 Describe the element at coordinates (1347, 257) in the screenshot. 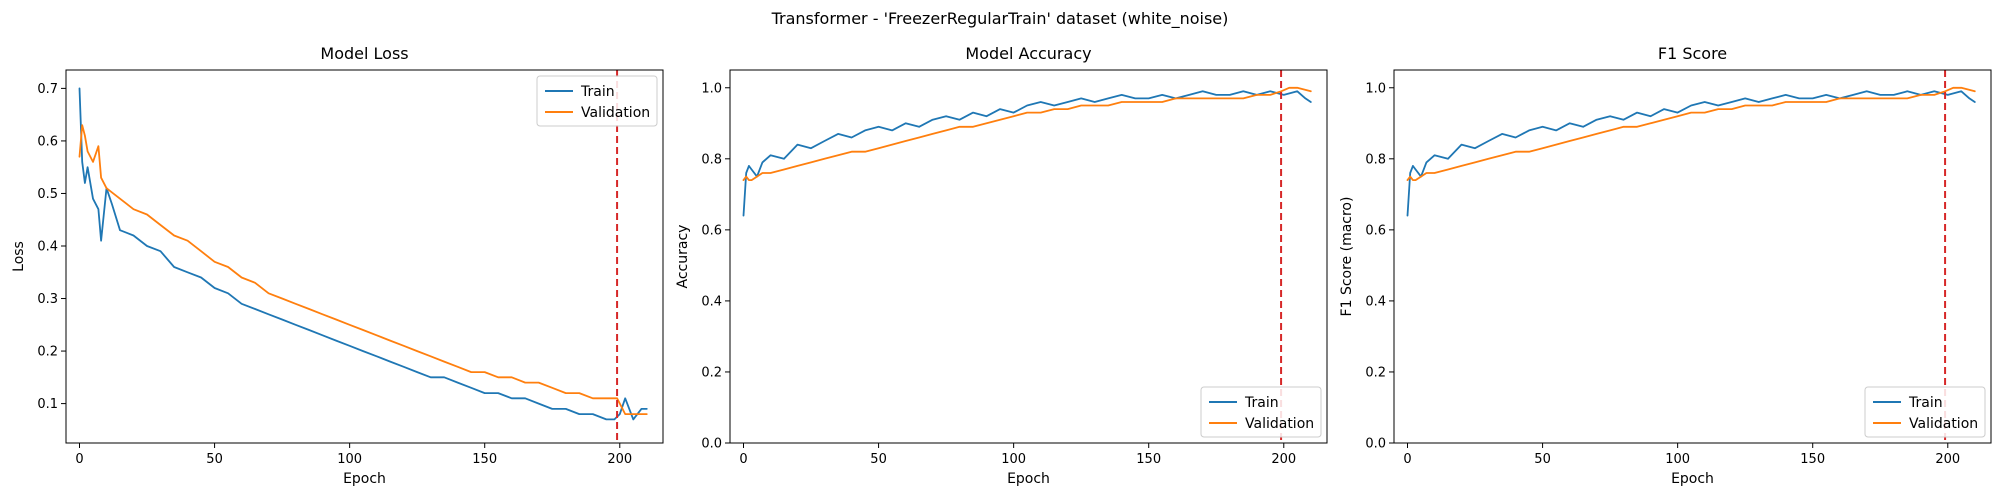

I see `y-axis-label: F1 Score (macro)` at that location.